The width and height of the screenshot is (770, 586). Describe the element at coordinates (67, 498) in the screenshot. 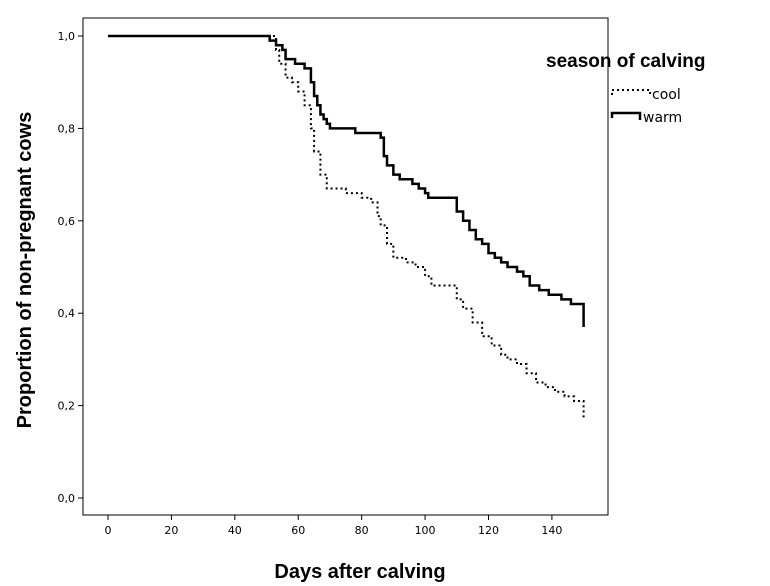

I see `y-tick-label: 0,0` at that location.